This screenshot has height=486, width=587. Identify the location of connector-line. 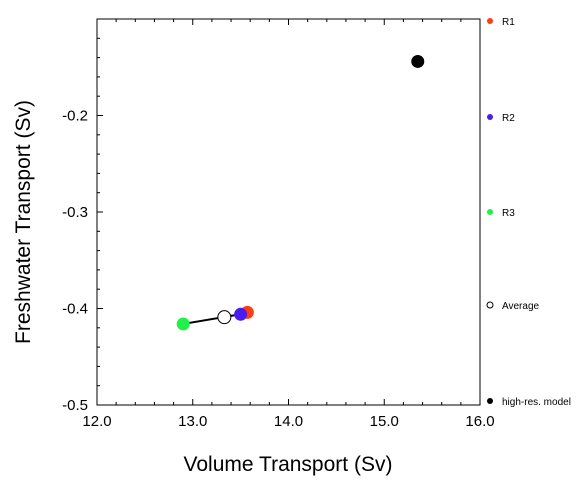
(212, 319).